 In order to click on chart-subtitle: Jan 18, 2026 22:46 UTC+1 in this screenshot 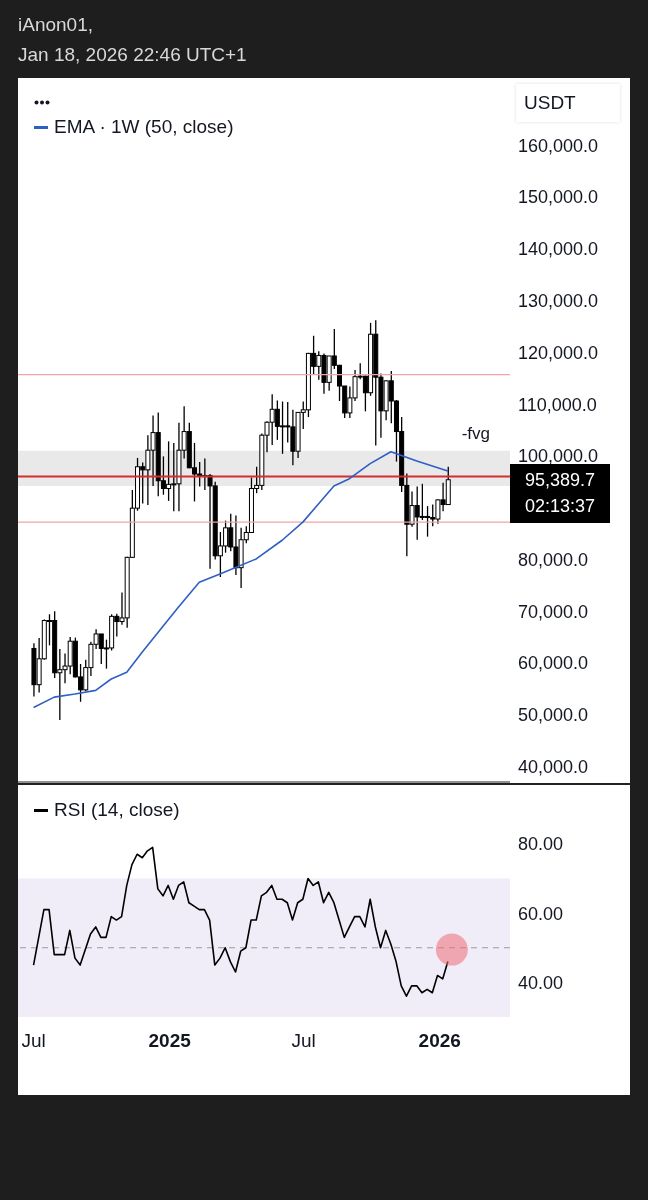, I will do `click(133, 55)`.